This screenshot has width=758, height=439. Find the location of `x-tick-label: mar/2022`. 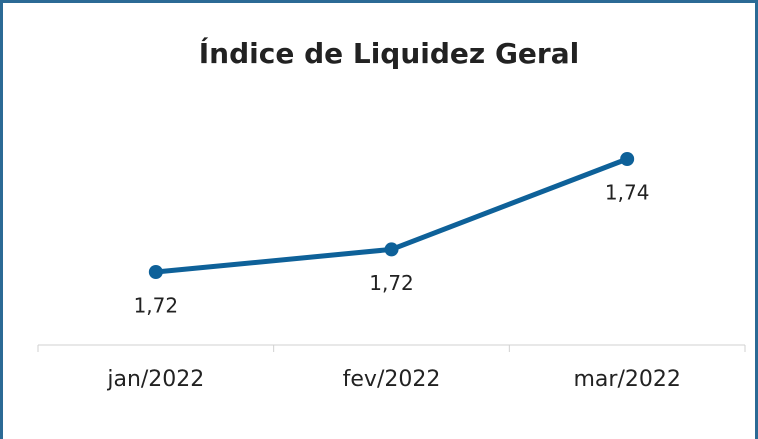

x-tick-label: mar/2022 is located at coordinates (626, 379).